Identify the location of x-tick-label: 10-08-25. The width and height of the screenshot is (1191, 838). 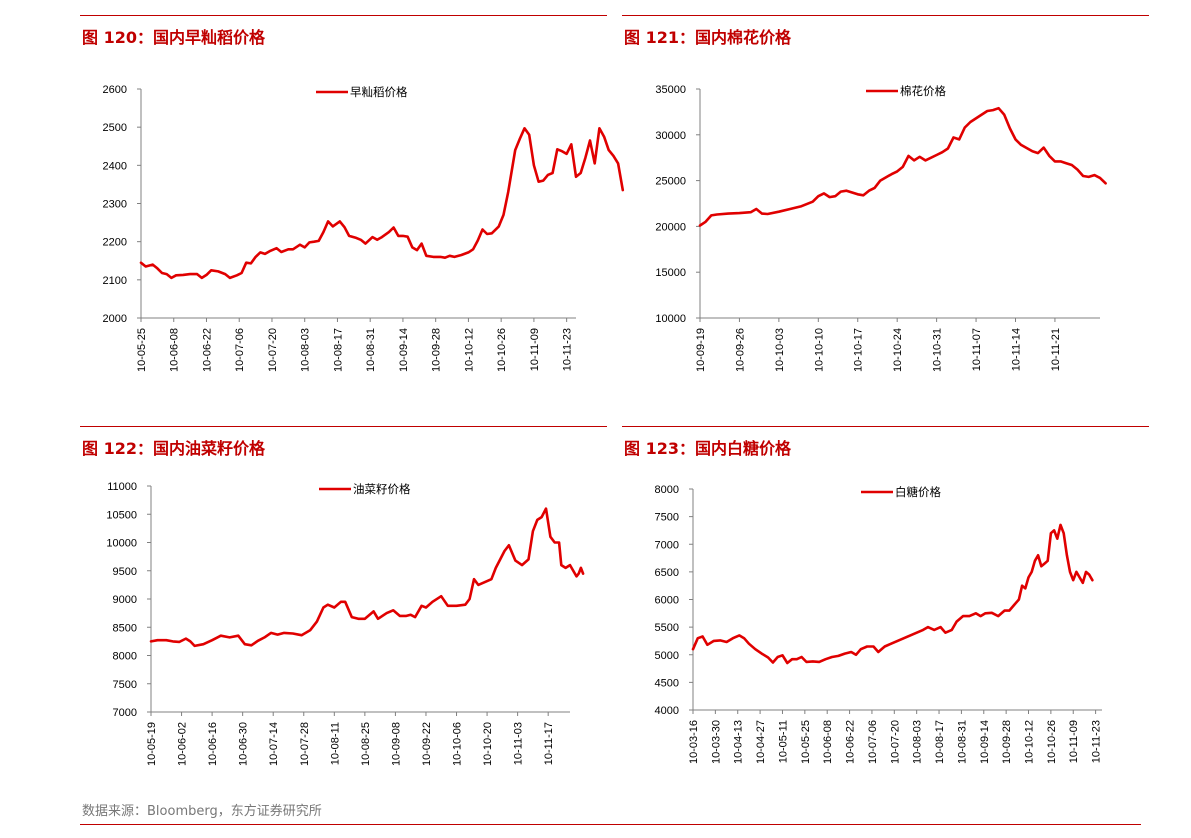
(366, 744).